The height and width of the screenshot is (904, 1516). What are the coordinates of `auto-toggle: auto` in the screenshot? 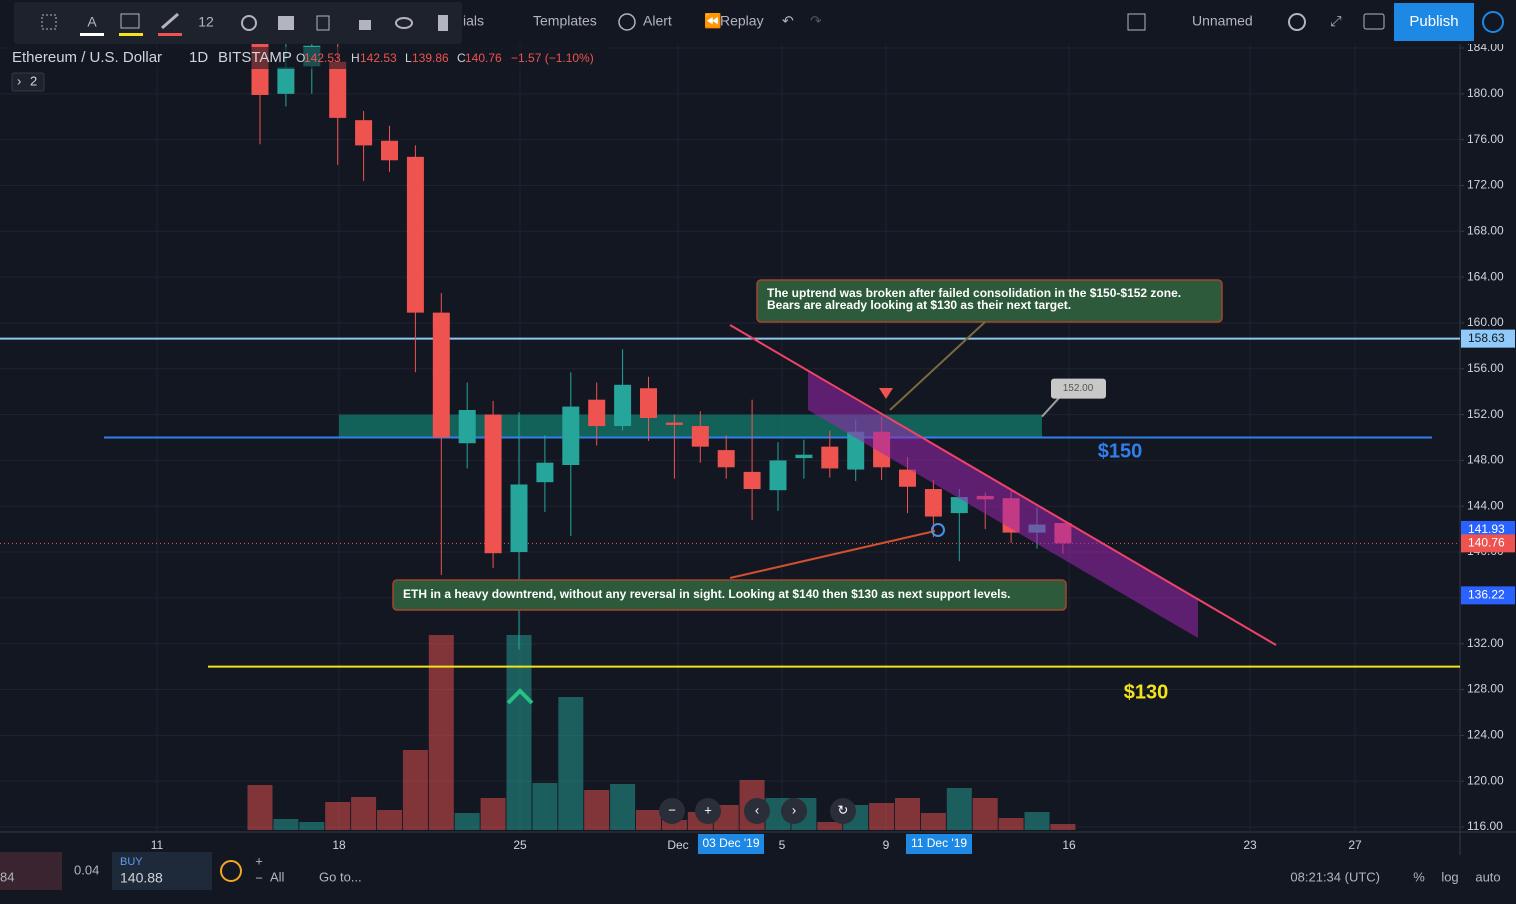 It's located at (1487, 876).